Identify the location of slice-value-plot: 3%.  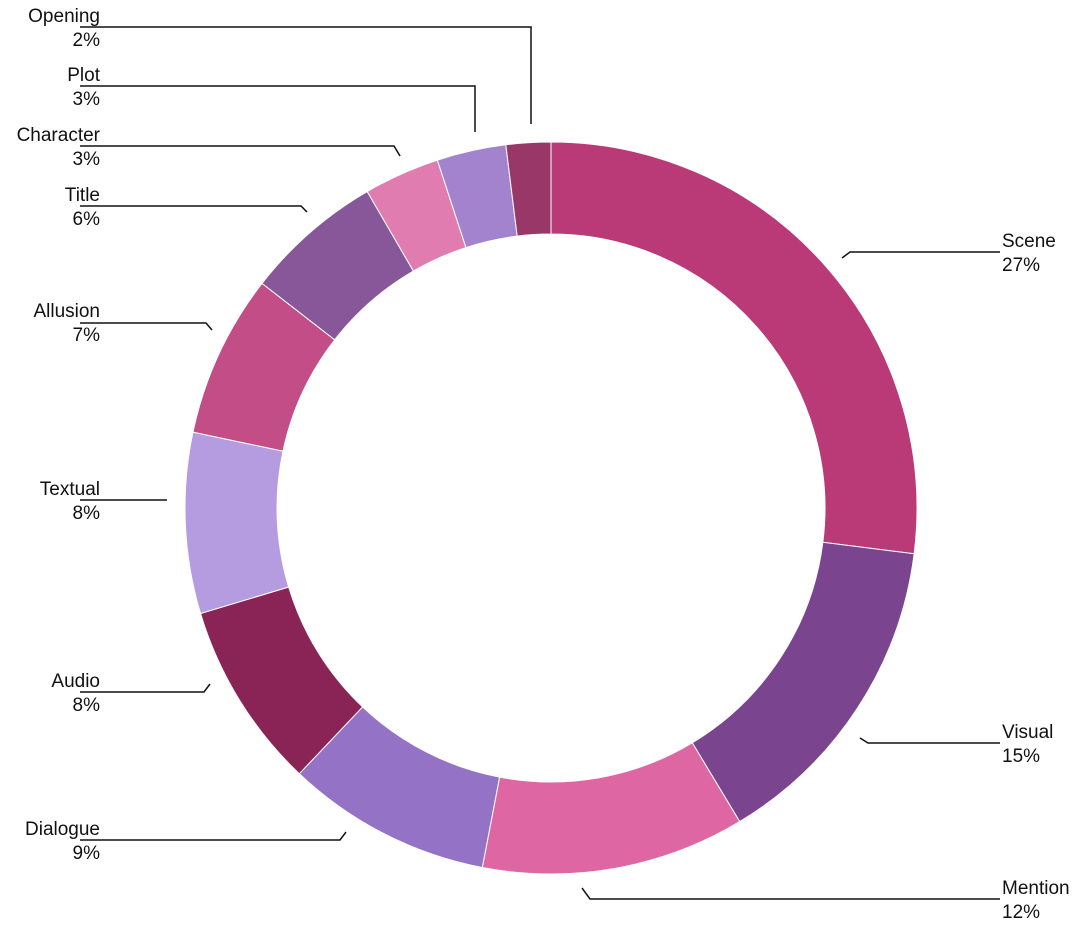
(87, 99).